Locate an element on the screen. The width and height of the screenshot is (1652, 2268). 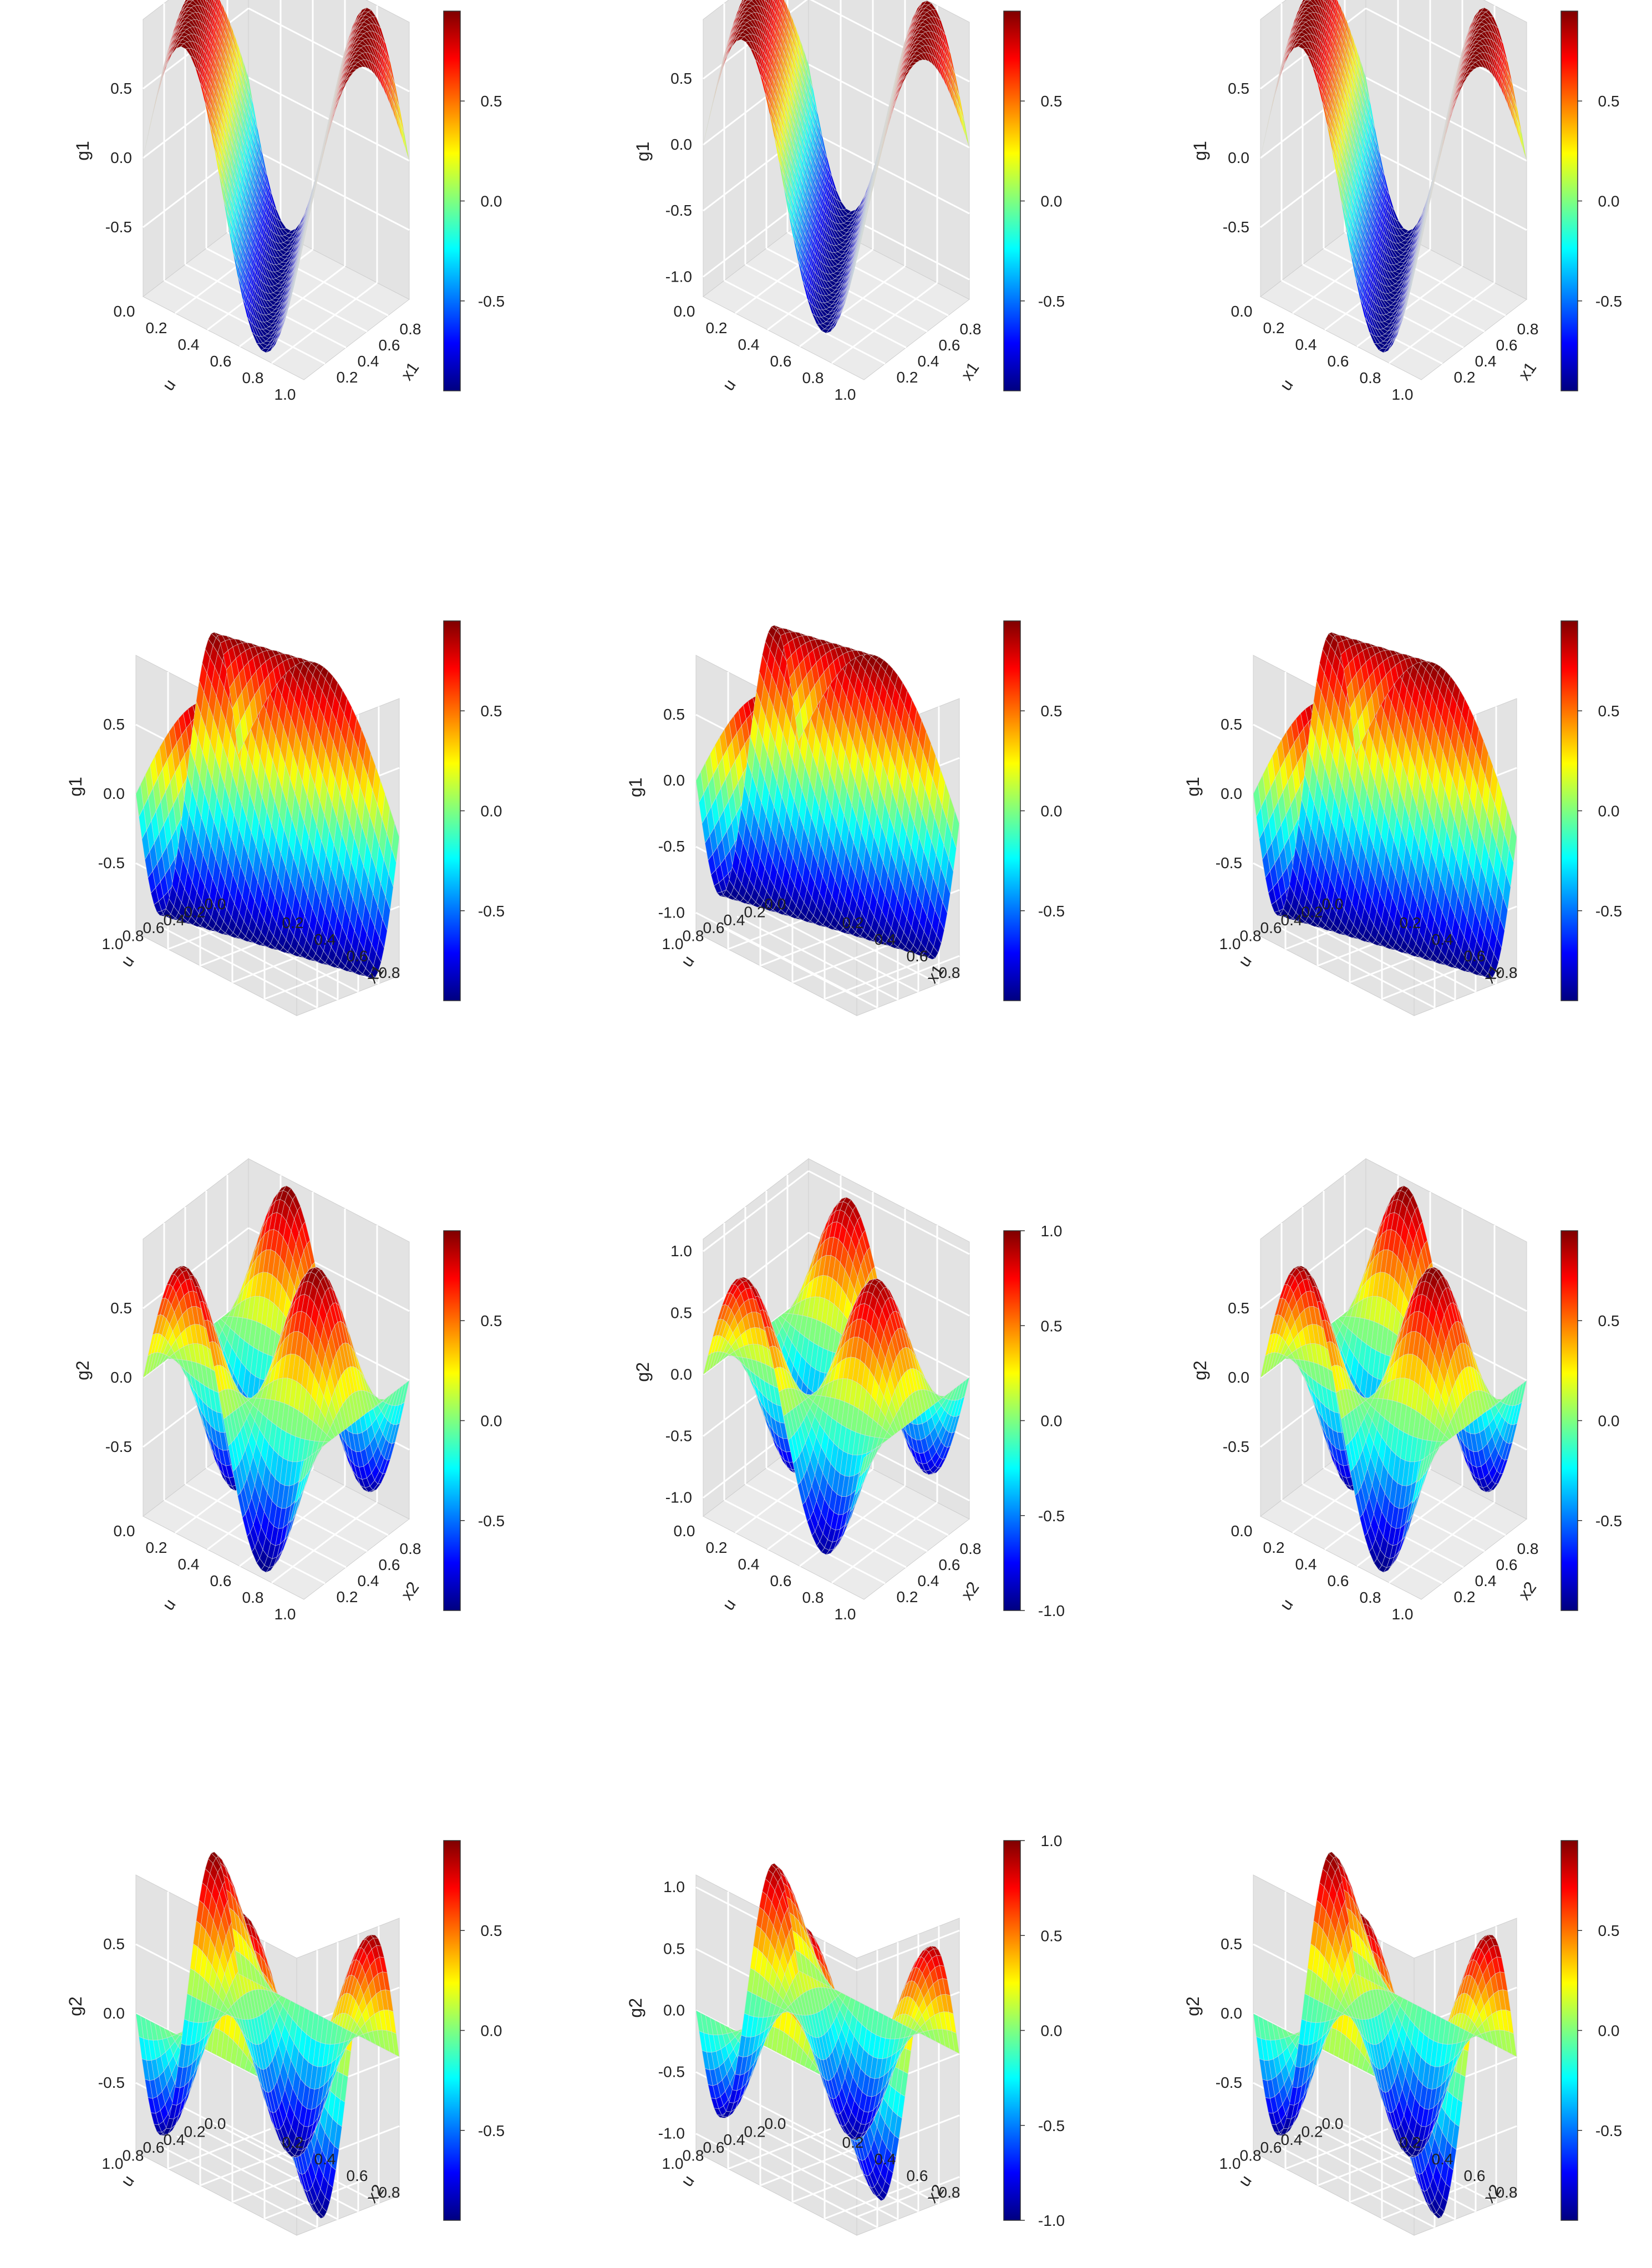
z-tick-label: -1.0 is located at coordinates (678, 277).